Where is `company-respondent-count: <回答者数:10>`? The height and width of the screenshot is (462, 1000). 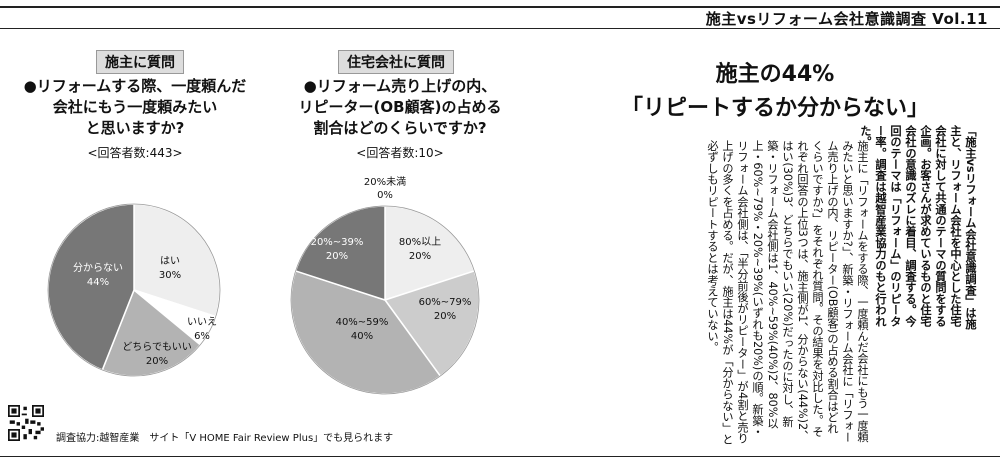
company-respondent-count: <回答者数:10> is located at coordinates (400, 153).